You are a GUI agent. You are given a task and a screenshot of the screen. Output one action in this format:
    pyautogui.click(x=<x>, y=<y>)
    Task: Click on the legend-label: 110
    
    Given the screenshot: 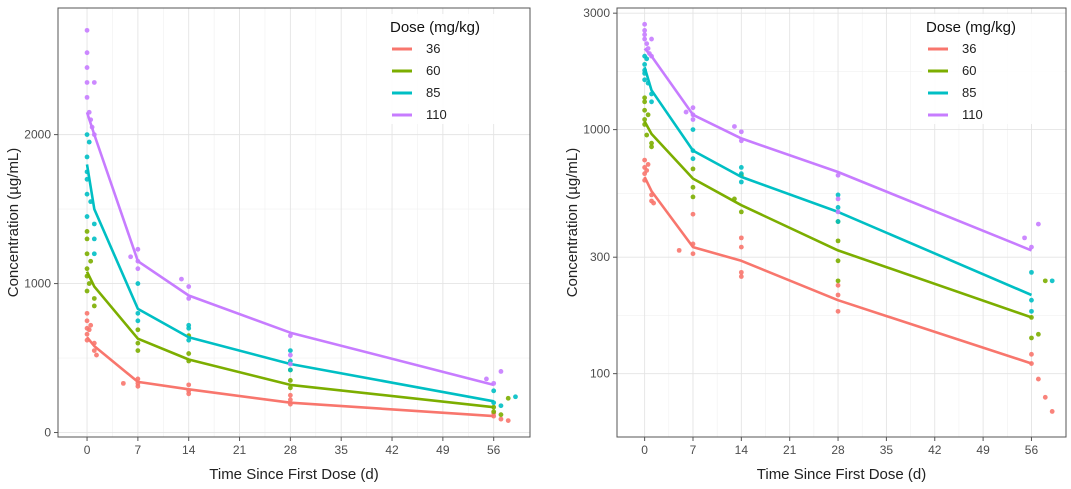 What is the action you would take?
    pyautogui.click(x=972, y=114)
    